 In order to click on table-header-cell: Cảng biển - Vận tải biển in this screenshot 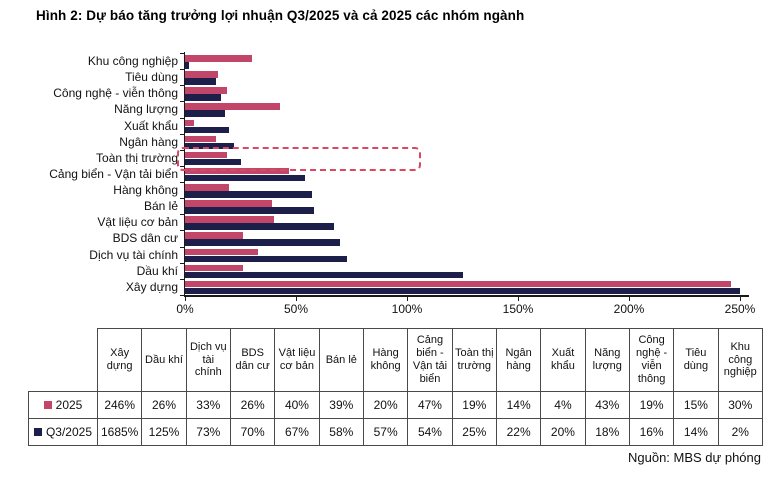, I will do `click(430, 360)`.